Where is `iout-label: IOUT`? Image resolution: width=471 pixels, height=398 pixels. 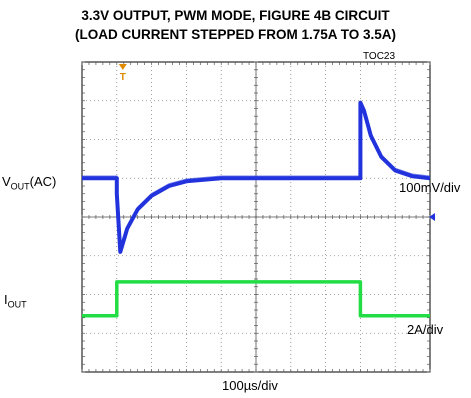
iout-label: IOUT is located at coordinates (15, 301).